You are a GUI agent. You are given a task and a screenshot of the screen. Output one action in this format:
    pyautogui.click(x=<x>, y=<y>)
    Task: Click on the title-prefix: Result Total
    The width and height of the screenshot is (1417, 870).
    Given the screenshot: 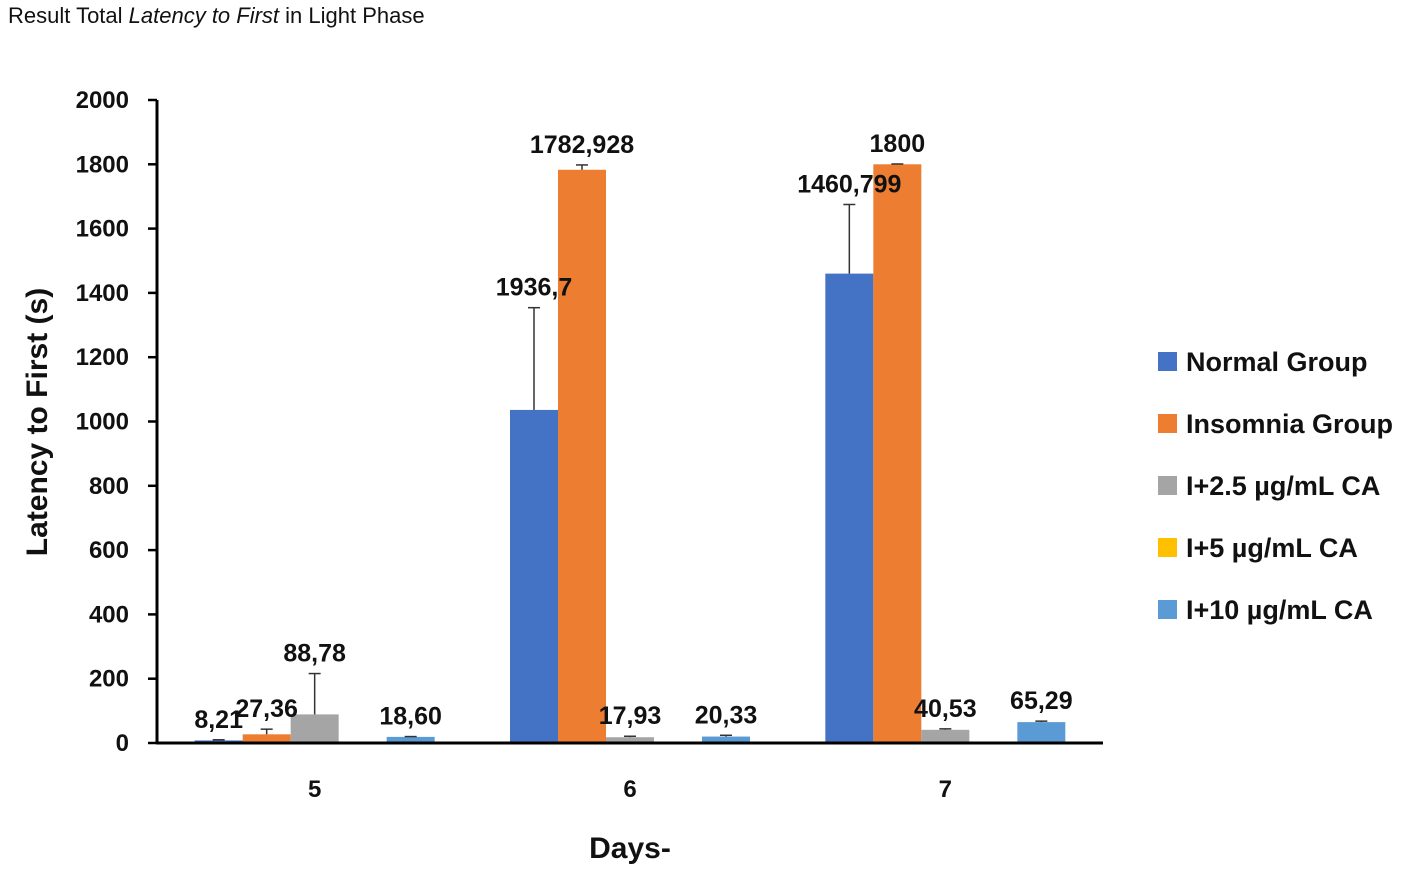 What is the action you would take?
    pyautogui.click(x=68, y=15)
    